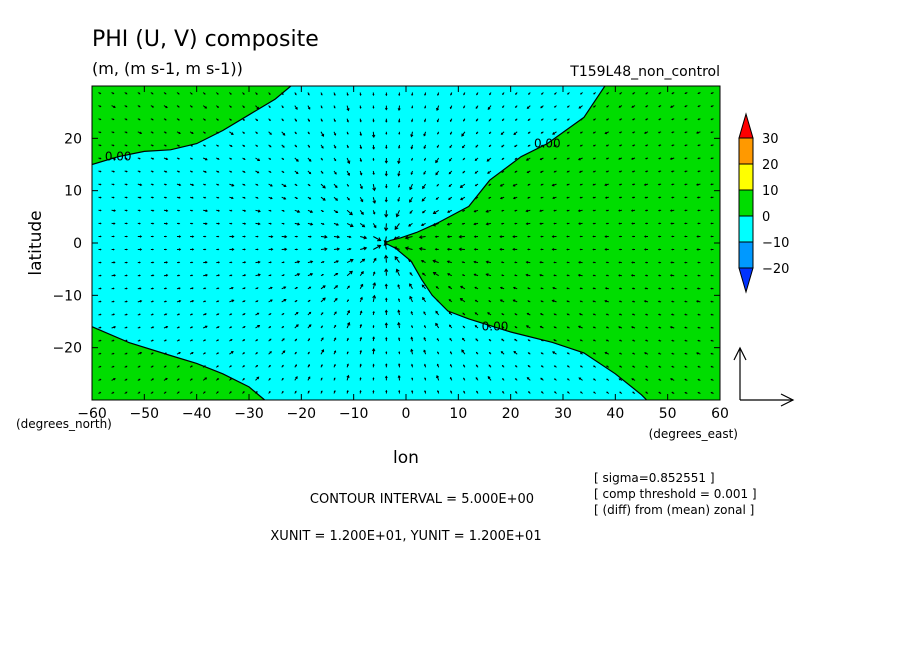 This screenshot has width=904, height=654. Describe the element at coordinates (775, 243) in the screenshot. I see `colorbar-label: −10` at that location.